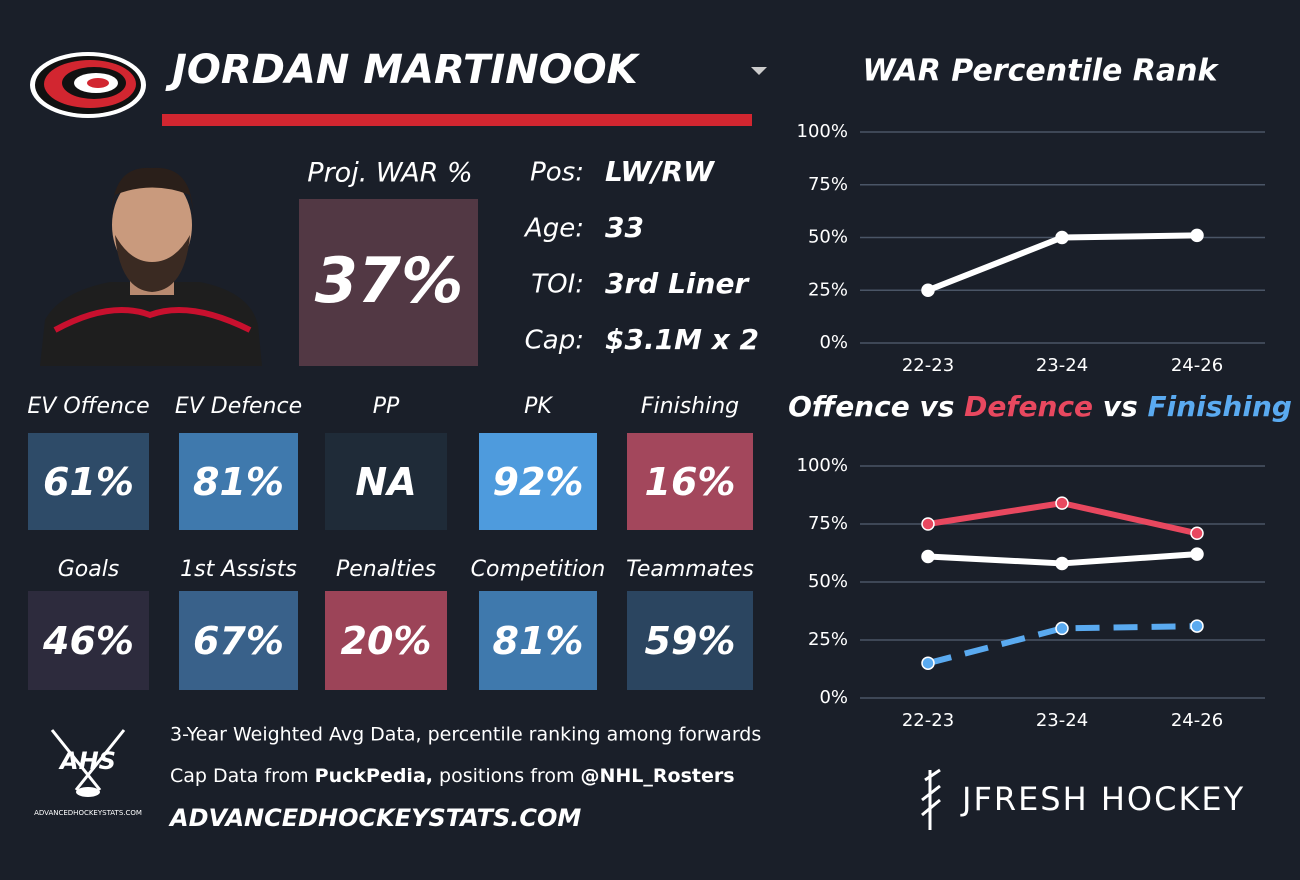  What do you see at coordinates (690, 569) in the screenshot?
I see `tile-label: Teammates` at bounding box center [690, 569].